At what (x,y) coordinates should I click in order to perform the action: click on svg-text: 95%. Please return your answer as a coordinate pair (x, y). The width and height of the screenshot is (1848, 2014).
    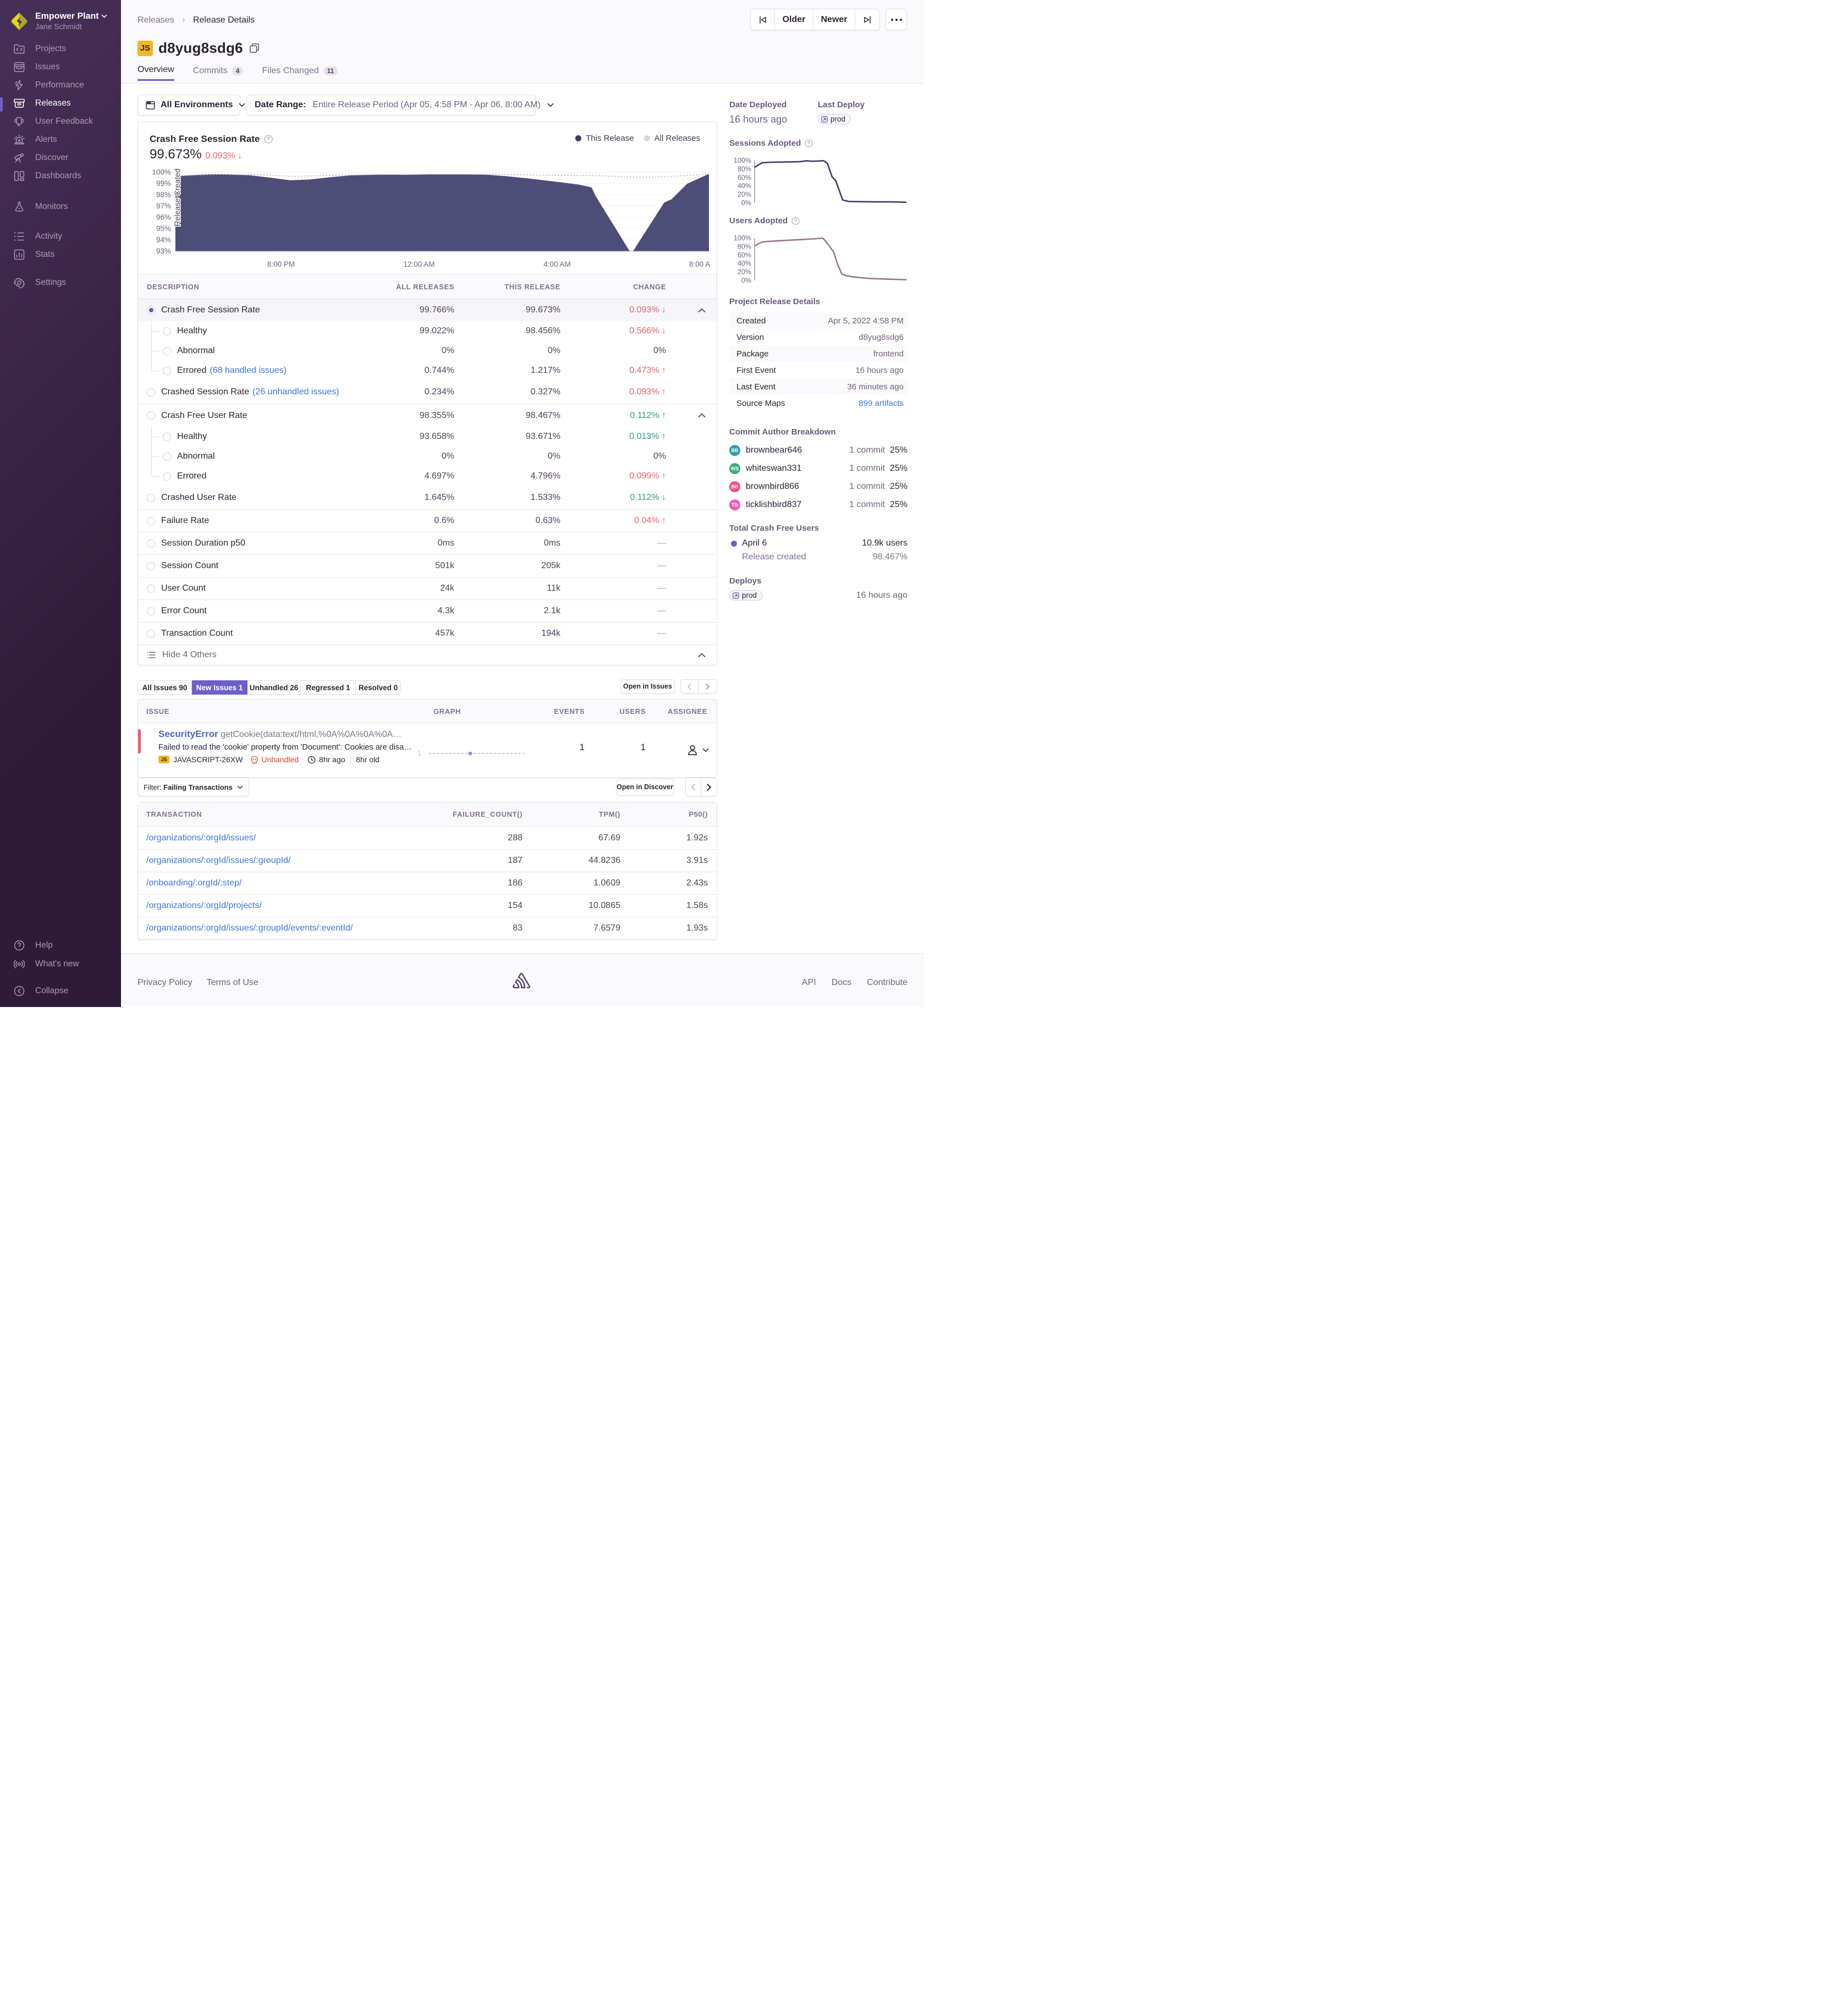
    Looking at the image, I should click on (163, 228).